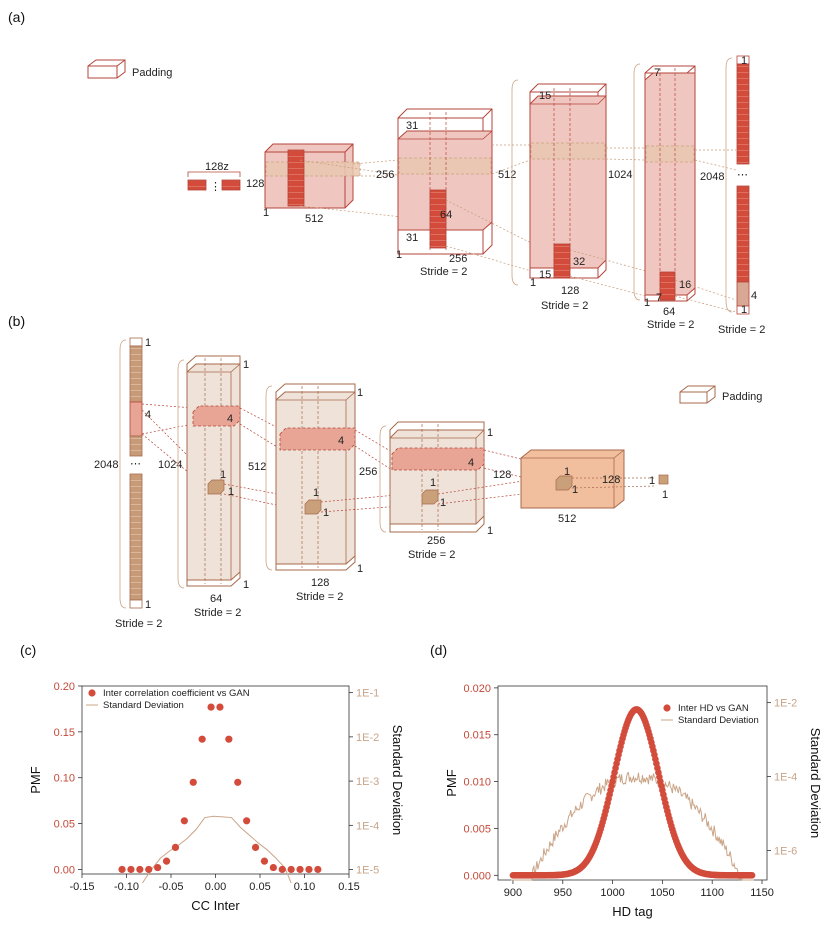  What do you see at coordinates (652, 197) in the screenshot?
I see `gen-layer-4: 7 7 16 64 1 1024 Stride = 2` at bounding box center [652, 197].